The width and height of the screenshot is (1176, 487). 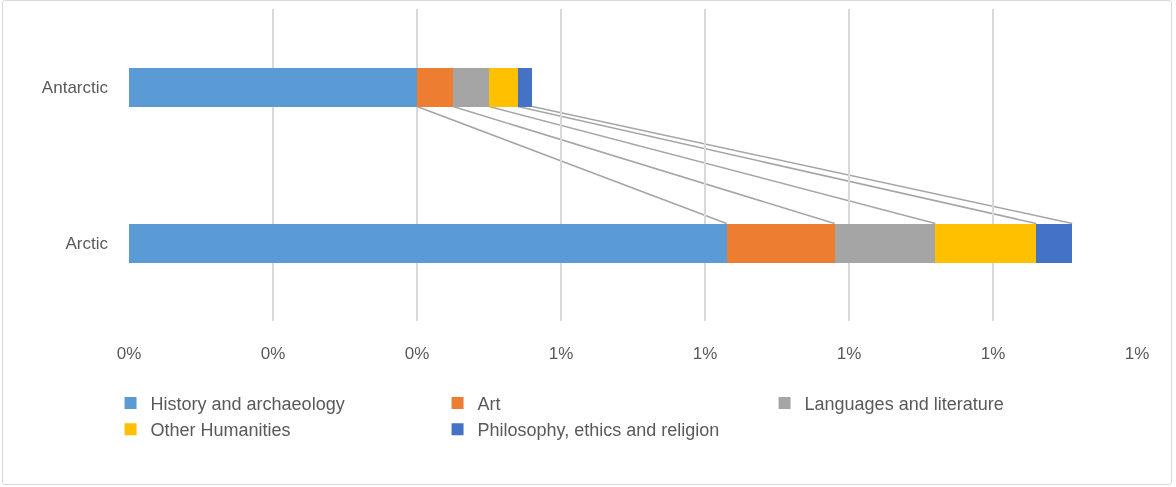 What do you see at coordinates (598, 430) in the screenshot?
I see `legend-label: Philosophy, ethics and religion` at bounding box center [598, 430].